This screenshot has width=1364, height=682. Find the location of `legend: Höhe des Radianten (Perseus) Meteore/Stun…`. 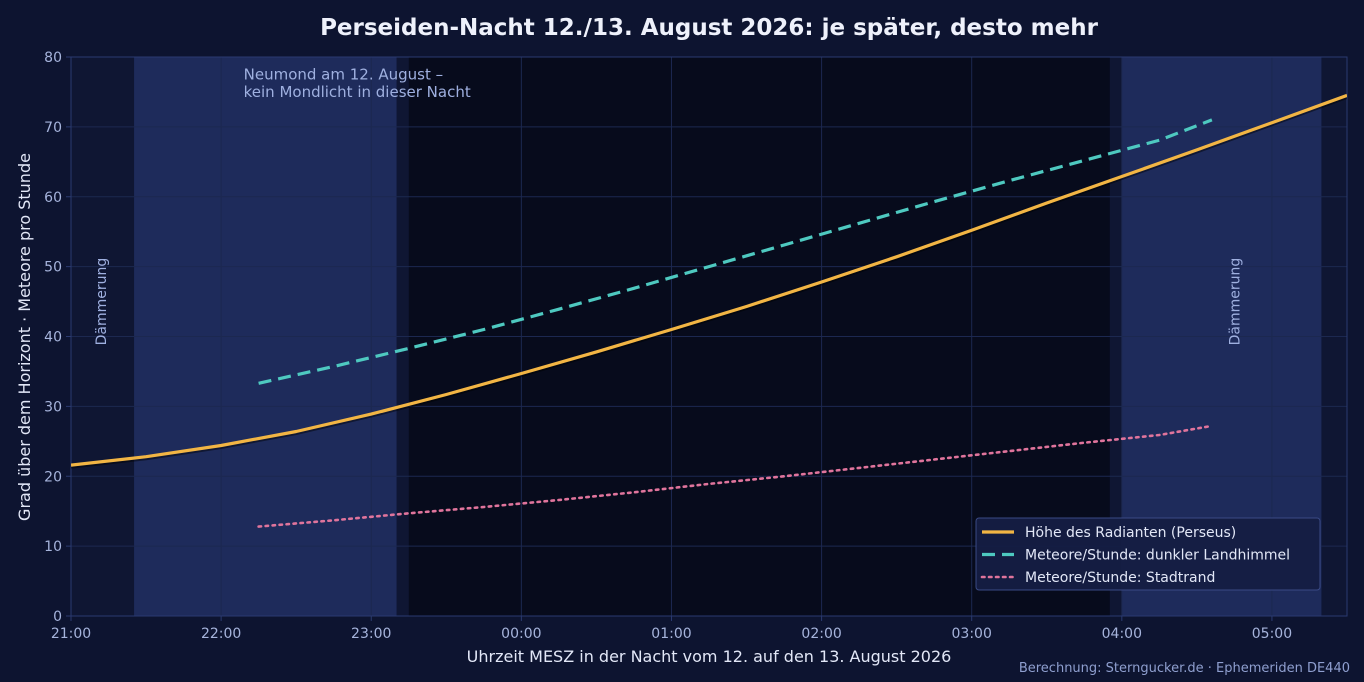

legend: Höhe des Radianten (Perseus) Meteore/Stun… is located at coordinates (1148, 554).